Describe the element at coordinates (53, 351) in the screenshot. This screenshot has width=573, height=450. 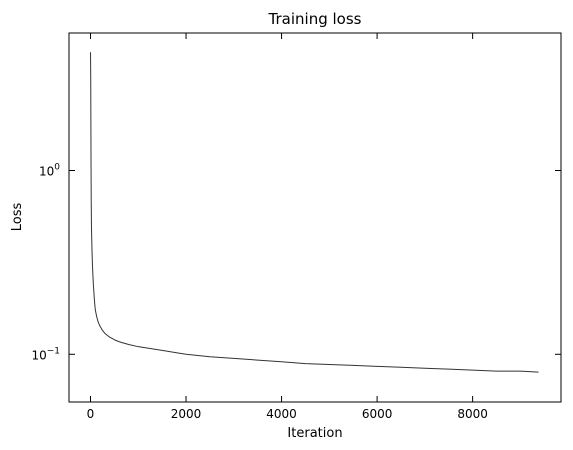
I see `y-tick-exponent-0: −1` at that location.